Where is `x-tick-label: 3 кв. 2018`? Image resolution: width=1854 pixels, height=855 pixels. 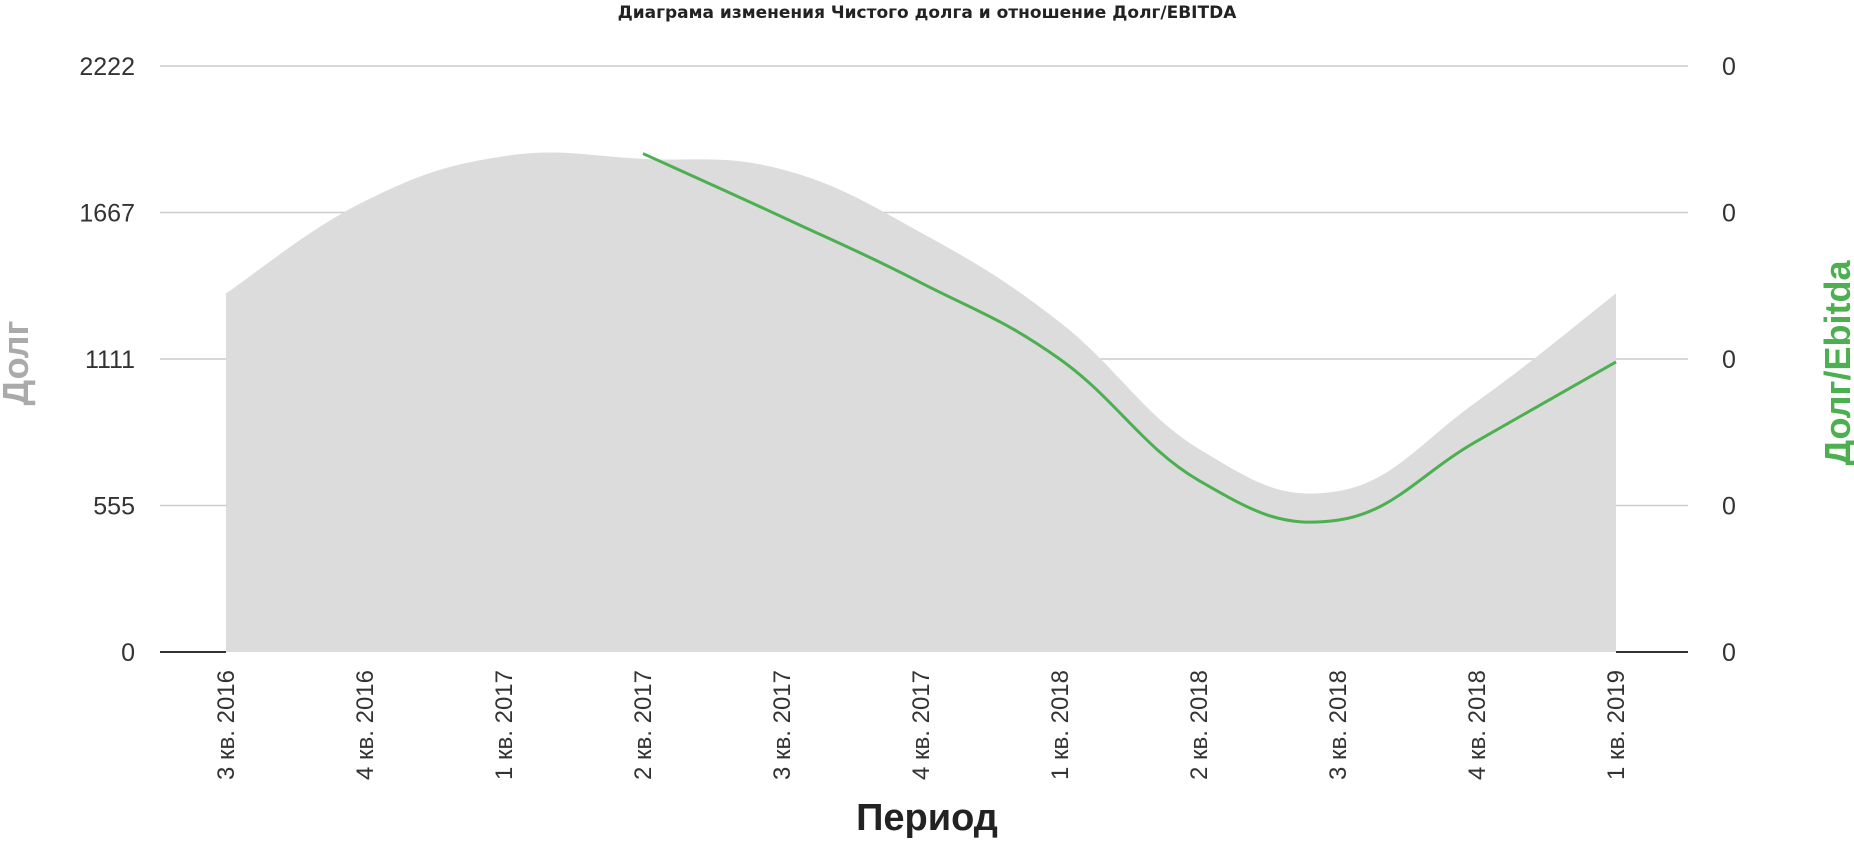
x-tick-label: 3 кв. 2018 is located at coordinates (1338, 725).